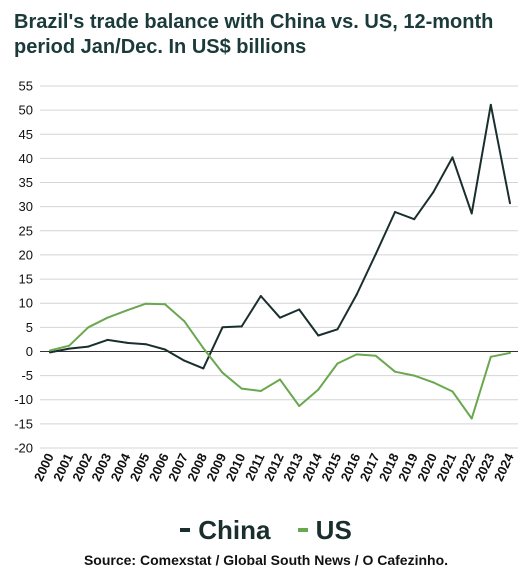 Image resolution: width=532 pixels, height=587 pixels. Describe the element at coordinates (26, 206) in the screenshot. I see `y-tick-label: 30` at that location.